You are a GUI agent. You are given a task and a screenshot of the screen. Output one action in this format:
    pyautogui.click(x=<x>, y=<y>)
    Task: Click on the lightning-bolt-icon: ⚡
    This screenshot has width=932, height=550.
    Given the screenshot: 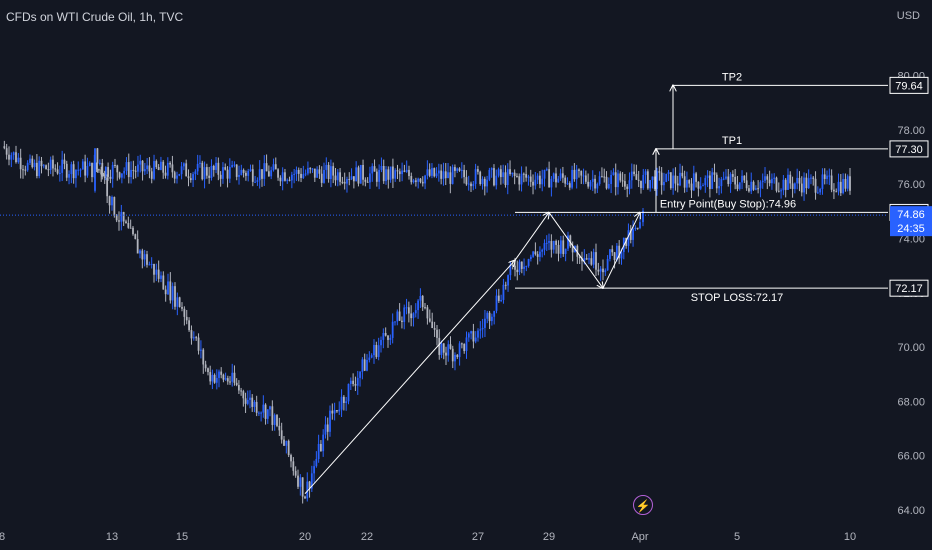 What is the action you would take?
    pyautogui.click(x=643, y=505)
    